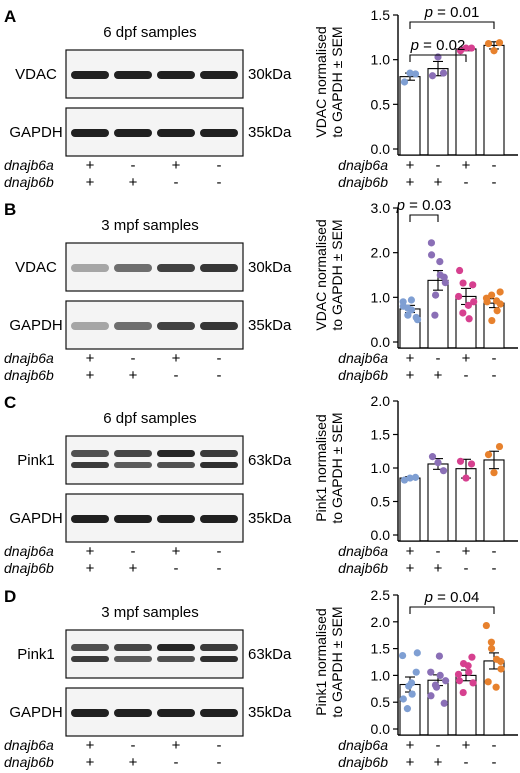 This screenshot has height=773, width=520. What do you see at coordinates (329, 661) in the screenshot?
I see `y-axis-label: Pink1 normalisedto GAPDH ± SEM` at bounding box center [329, 661].